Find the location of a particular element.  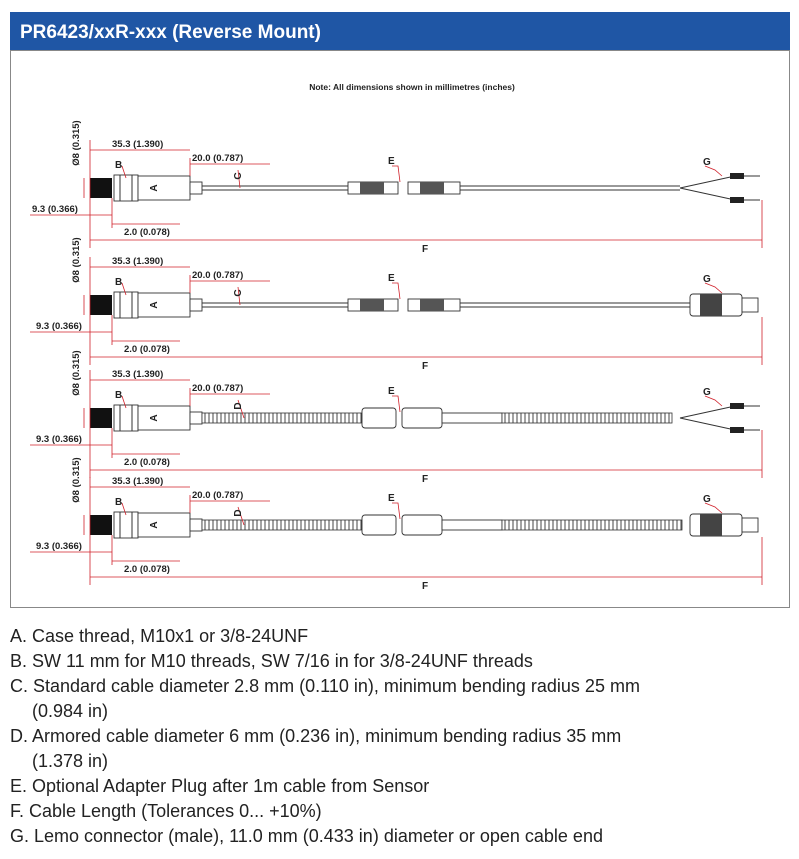

legend-item: A. Case thread, M10x1 or 3/8-24UNF is located at coordinates (159, 636).